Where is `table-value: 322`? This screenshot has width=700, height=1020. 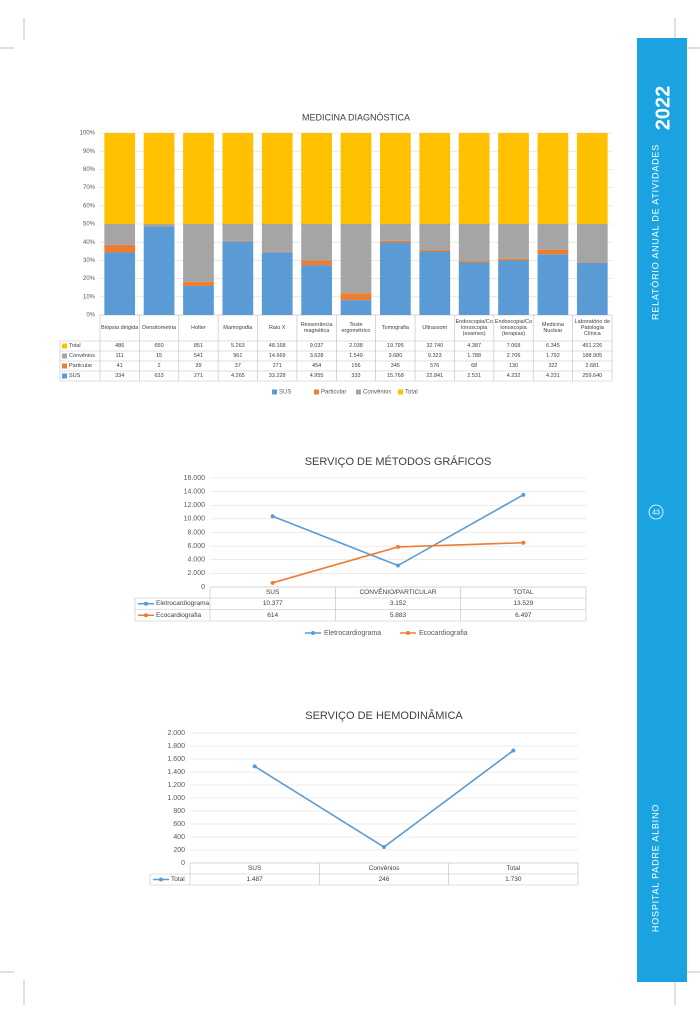 table-value: 322 is located at coordinates (553, 365).